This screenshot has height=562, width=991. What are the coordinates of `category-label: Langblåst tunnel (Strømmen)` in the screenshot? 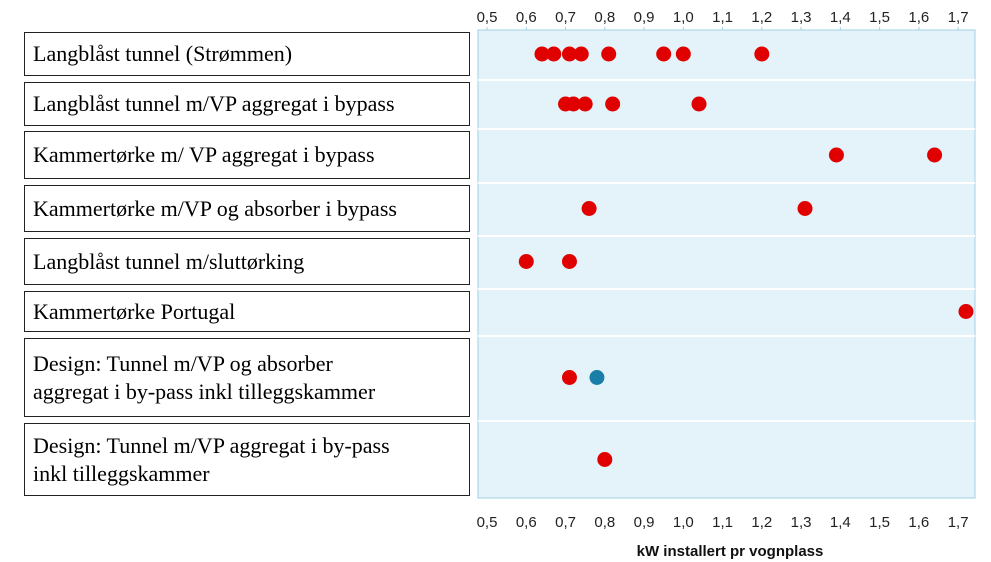 It's located at (247, 54).